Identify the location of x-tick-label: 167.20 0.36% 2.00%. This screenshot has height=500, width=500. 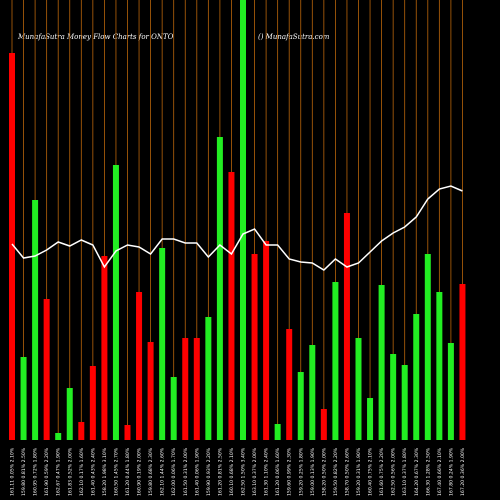
(463, 471).